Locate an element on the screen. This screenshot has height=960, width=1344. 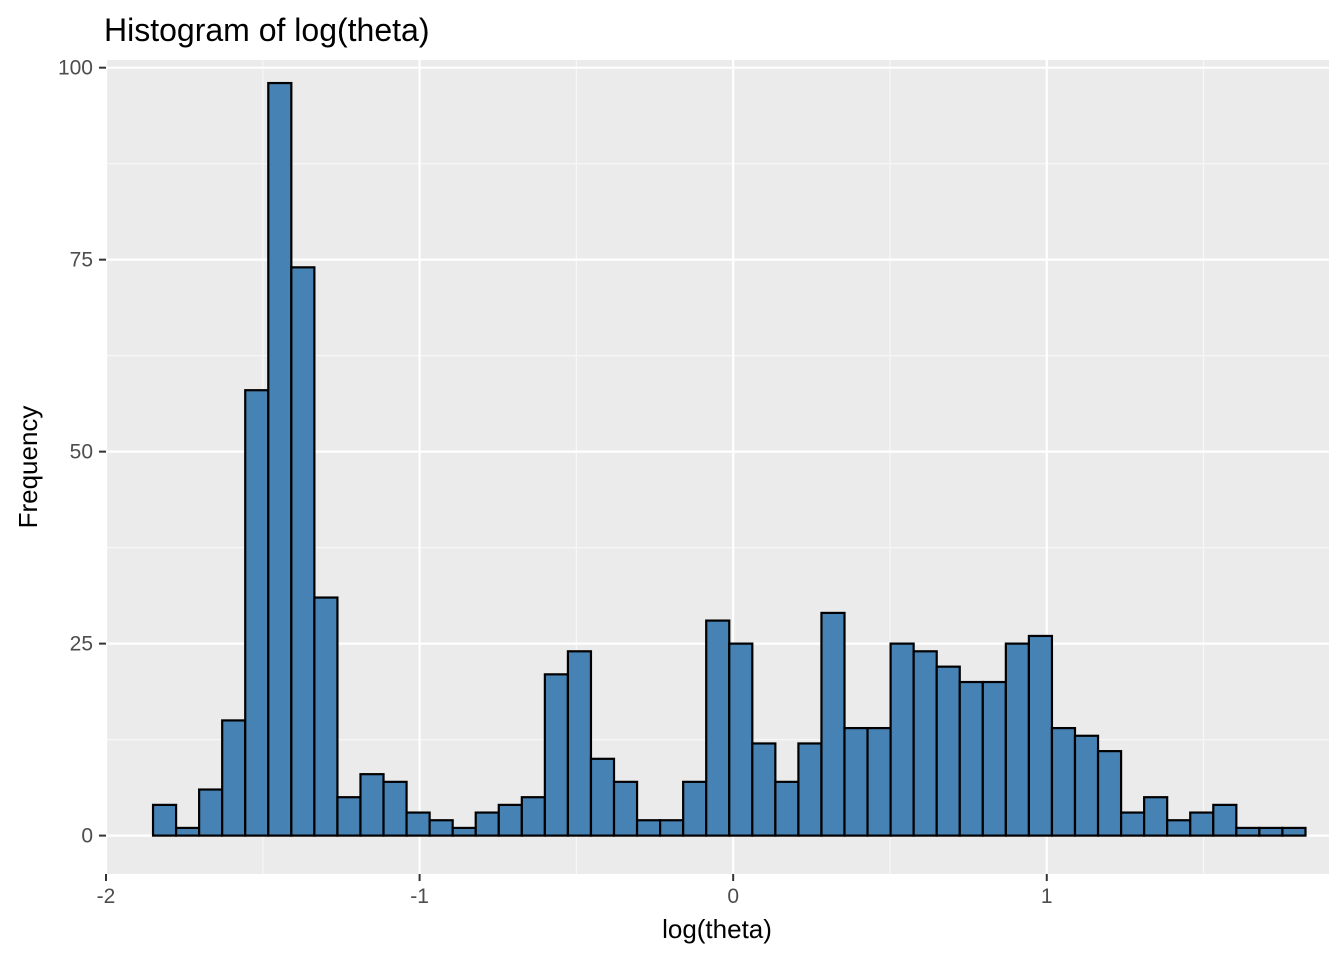
y-tick-label: 75 is located at coordinates (81, 260).